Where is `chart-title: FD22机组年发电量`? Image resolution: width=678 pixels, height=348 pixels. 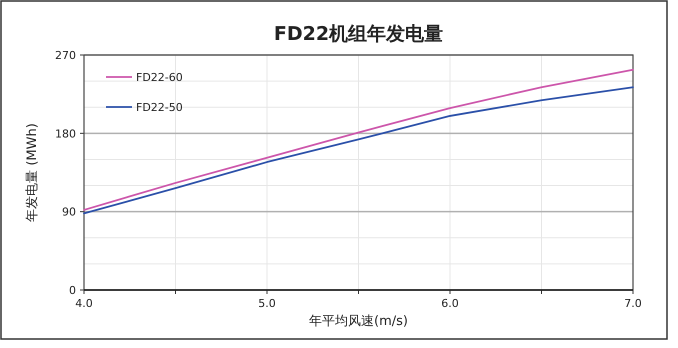 chart-title: FD22机组年发电量 is located at coordinates (359, 34).